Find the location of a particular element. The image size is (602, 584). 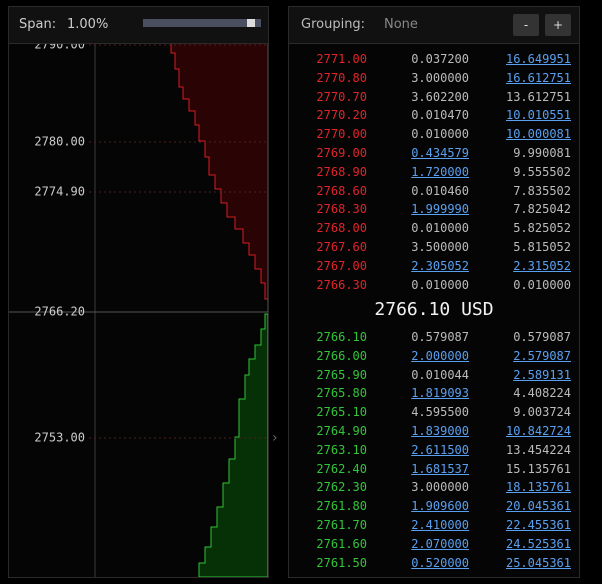

bid-row: 2761.80 1.909600 20.045361 is located at coordinates (434, 506).